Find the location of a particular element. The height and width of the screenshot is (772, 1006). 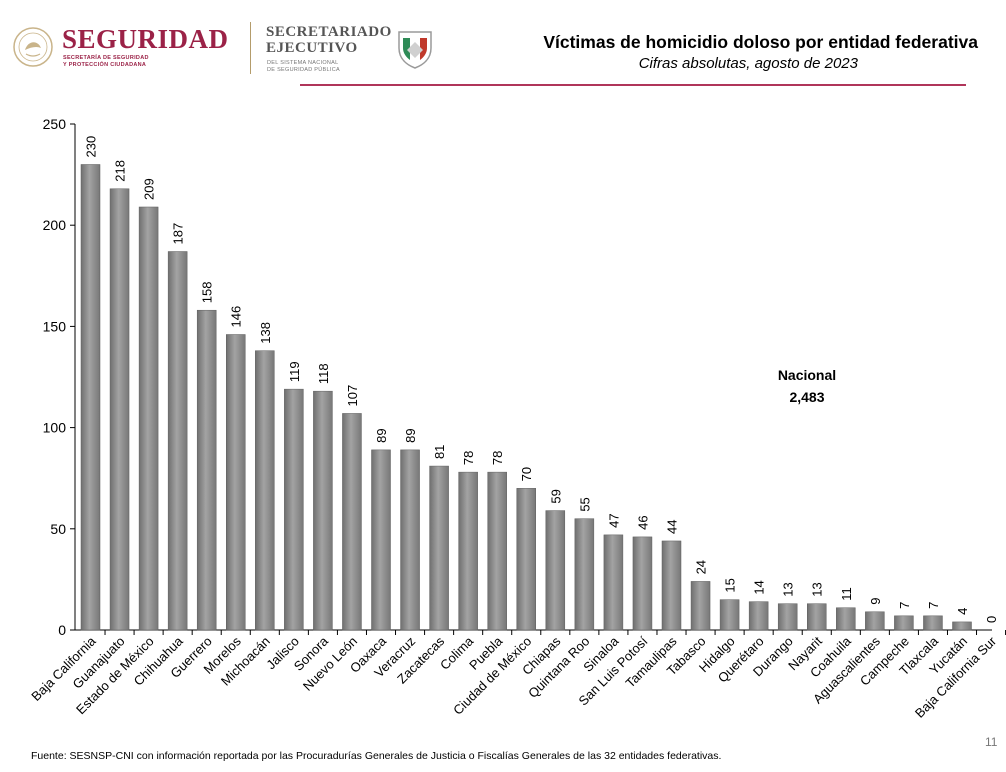

data-label: 158 is located at coordinates (207, 293).